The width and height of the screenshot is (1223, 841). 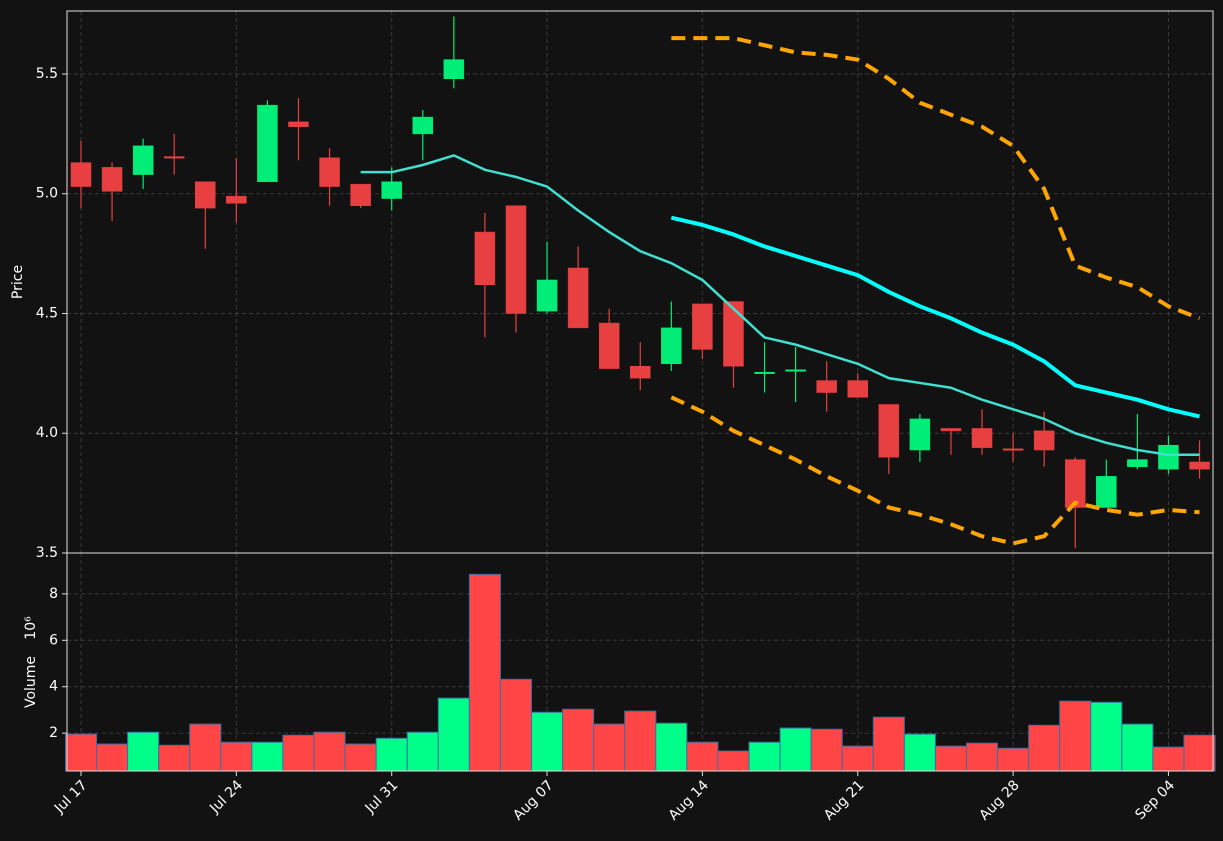 What do you see at coordinates (1155, 800) in the screenshot?
I see `x-tick-label: Sep 04` at bounding box center [1155, 800].